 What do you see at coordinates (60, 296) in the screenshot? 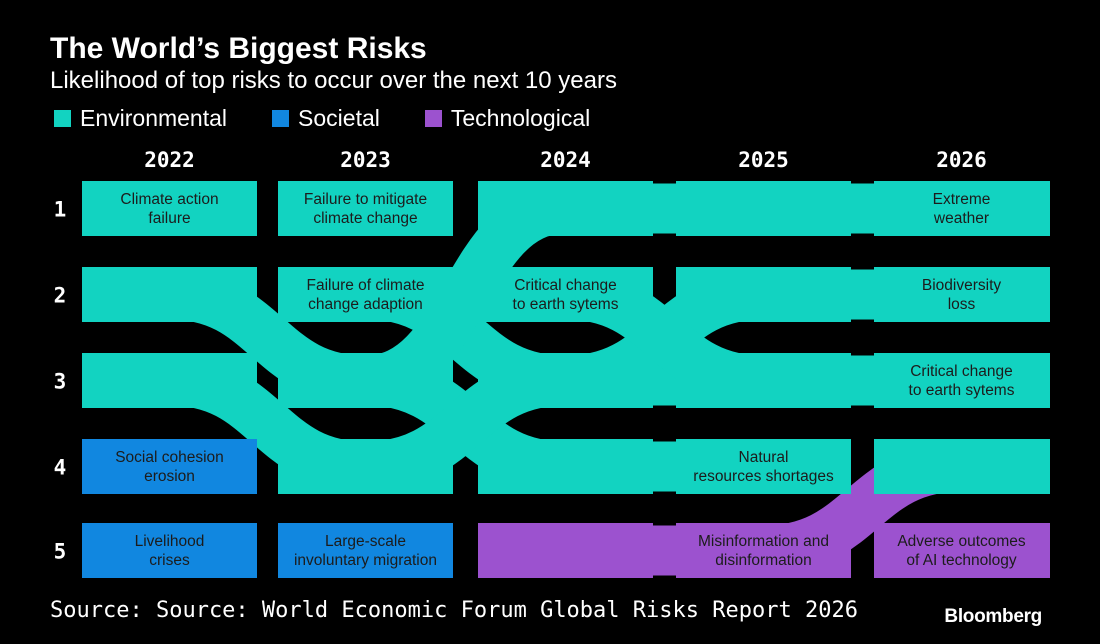
I see `rank-label-2: 2` at bounding box center [60, 296].